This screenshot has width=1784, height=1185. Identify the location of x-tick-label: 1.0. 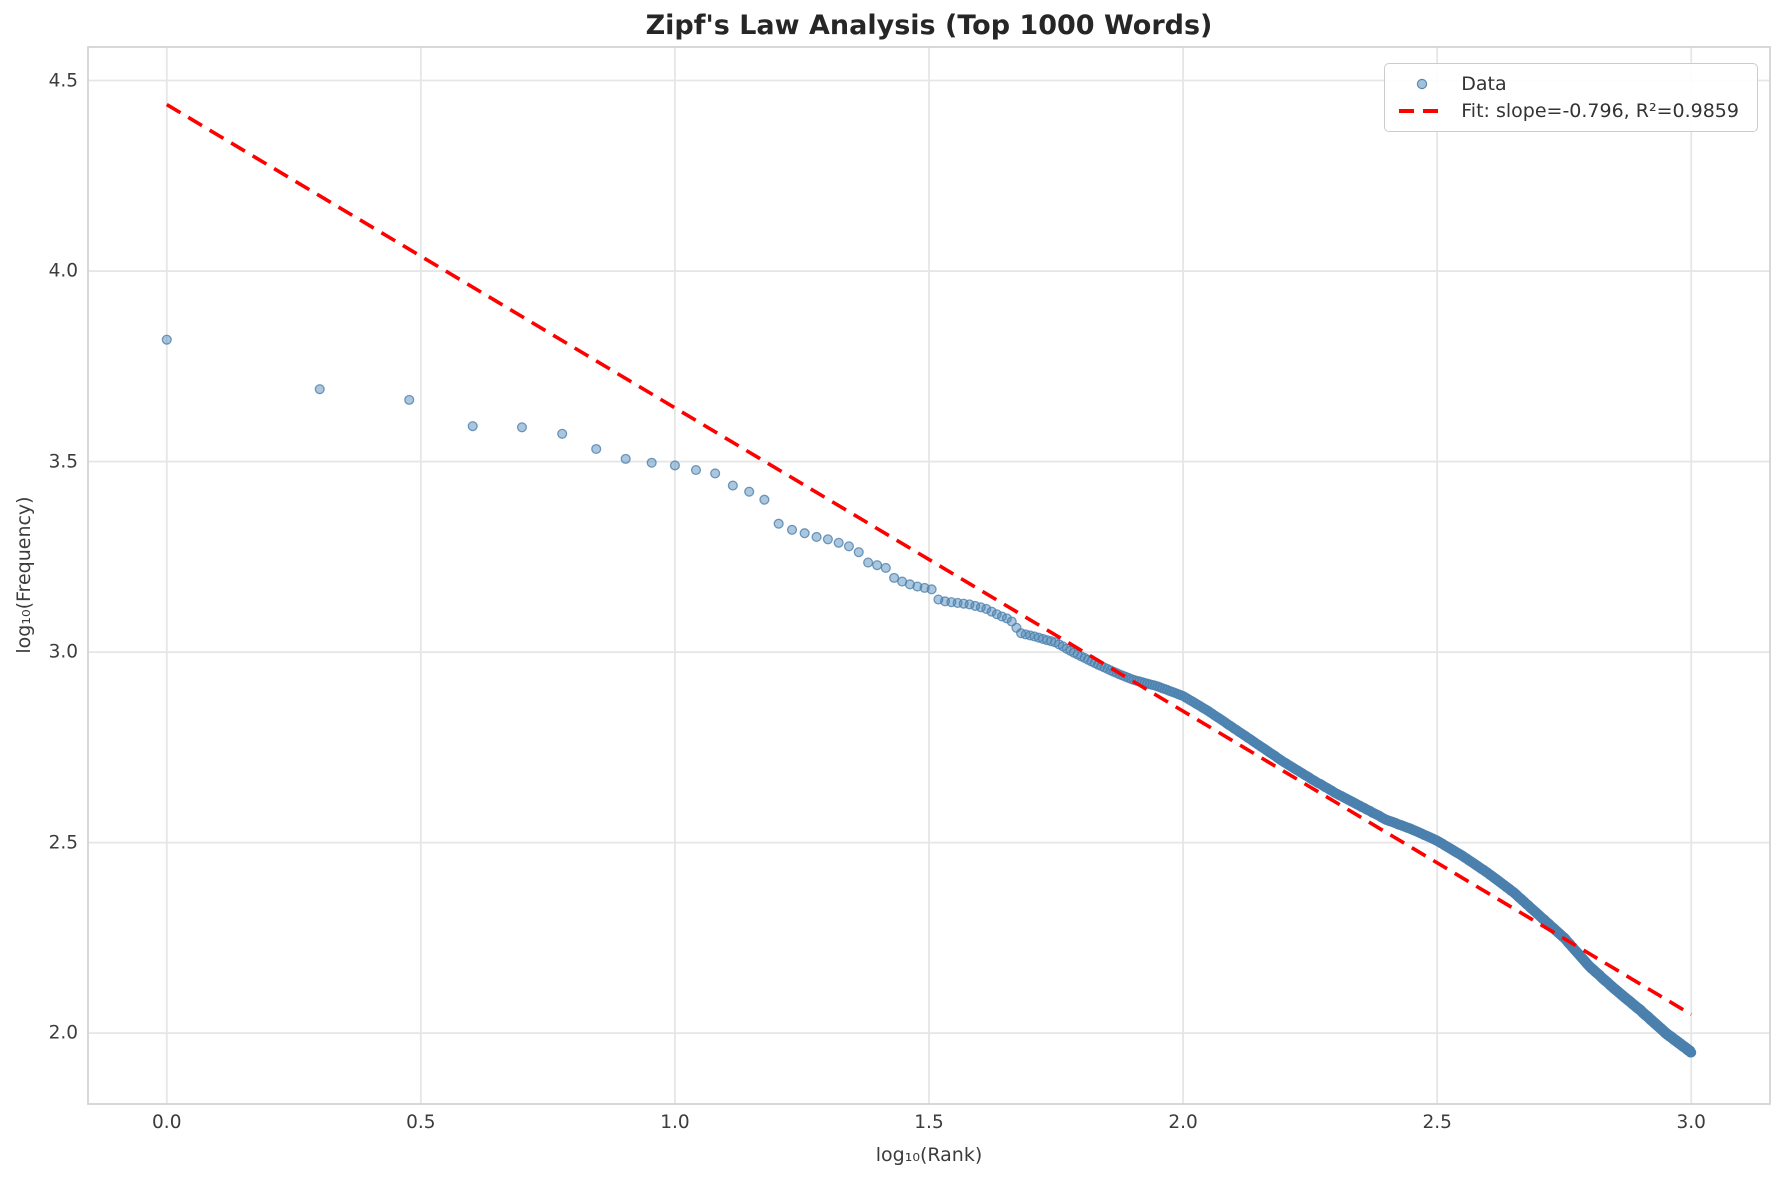
(675, 1122).